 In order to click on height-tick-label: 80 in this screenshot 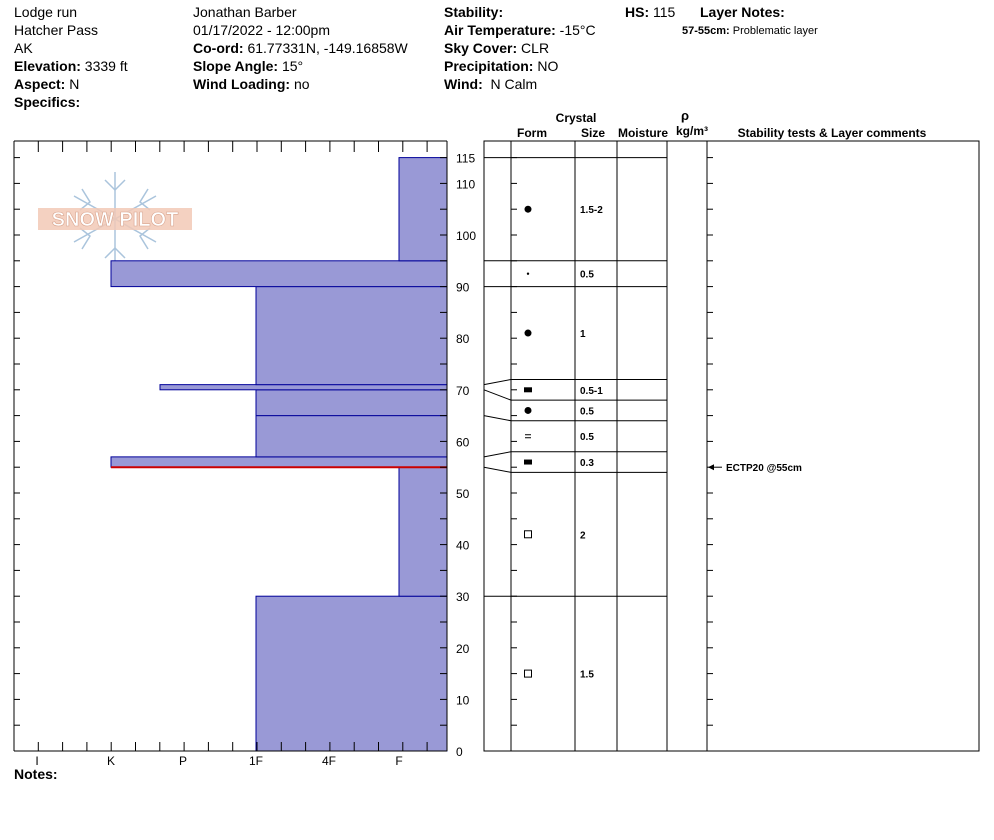, I will do `click(463, 339)`.